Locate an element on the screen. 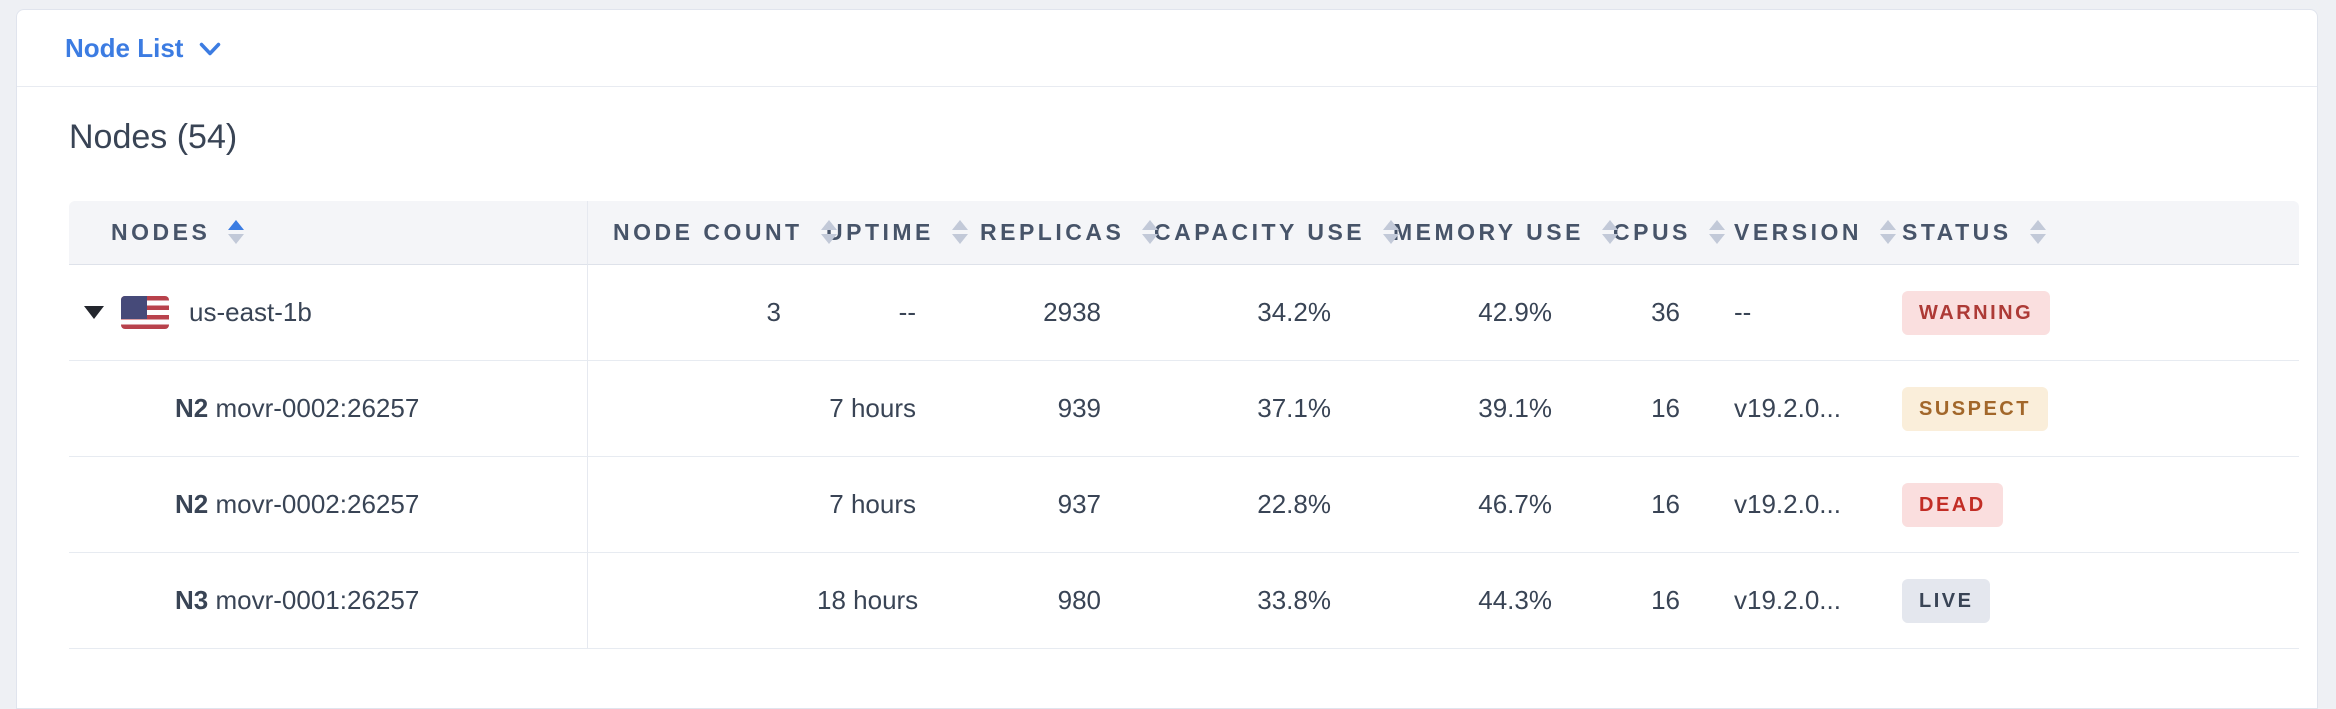  column-label: REPLICAS is located at coordinates (1052, 232).